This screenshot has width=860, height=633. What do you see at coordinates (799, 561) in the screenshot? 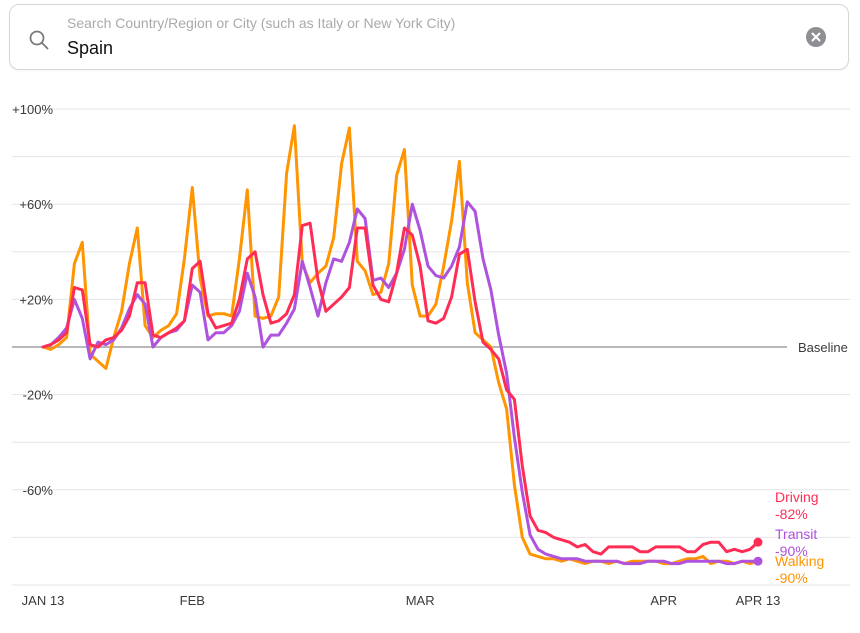
I see `series-label-walking: Walking` at bounding box center [799, 561].